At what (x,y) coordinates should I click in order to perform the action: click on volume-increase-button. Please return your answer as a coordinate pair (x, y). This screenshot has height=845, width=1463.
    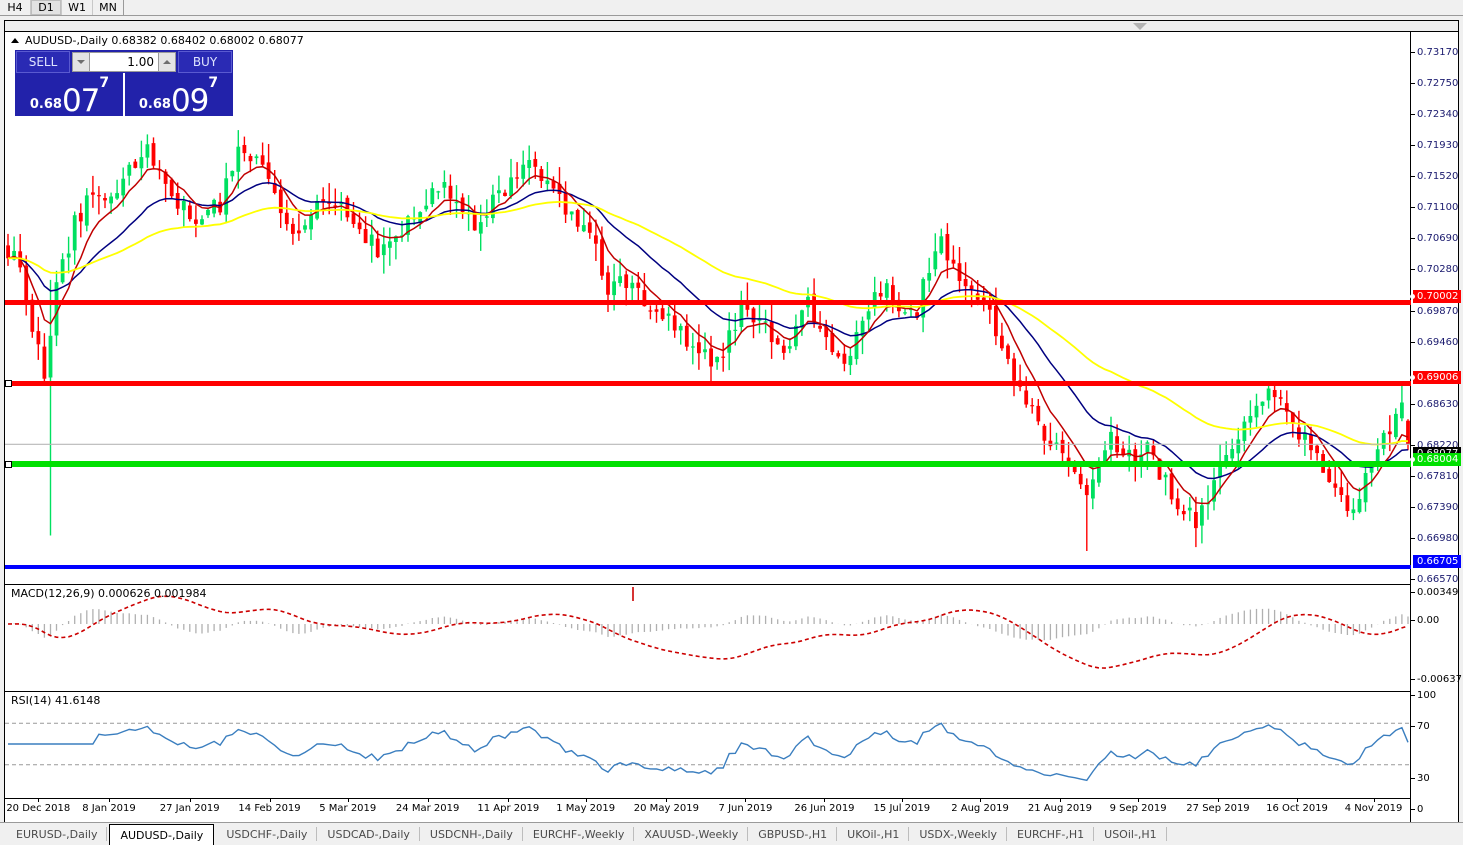
    Looking at the image, I should click on (167, 62).